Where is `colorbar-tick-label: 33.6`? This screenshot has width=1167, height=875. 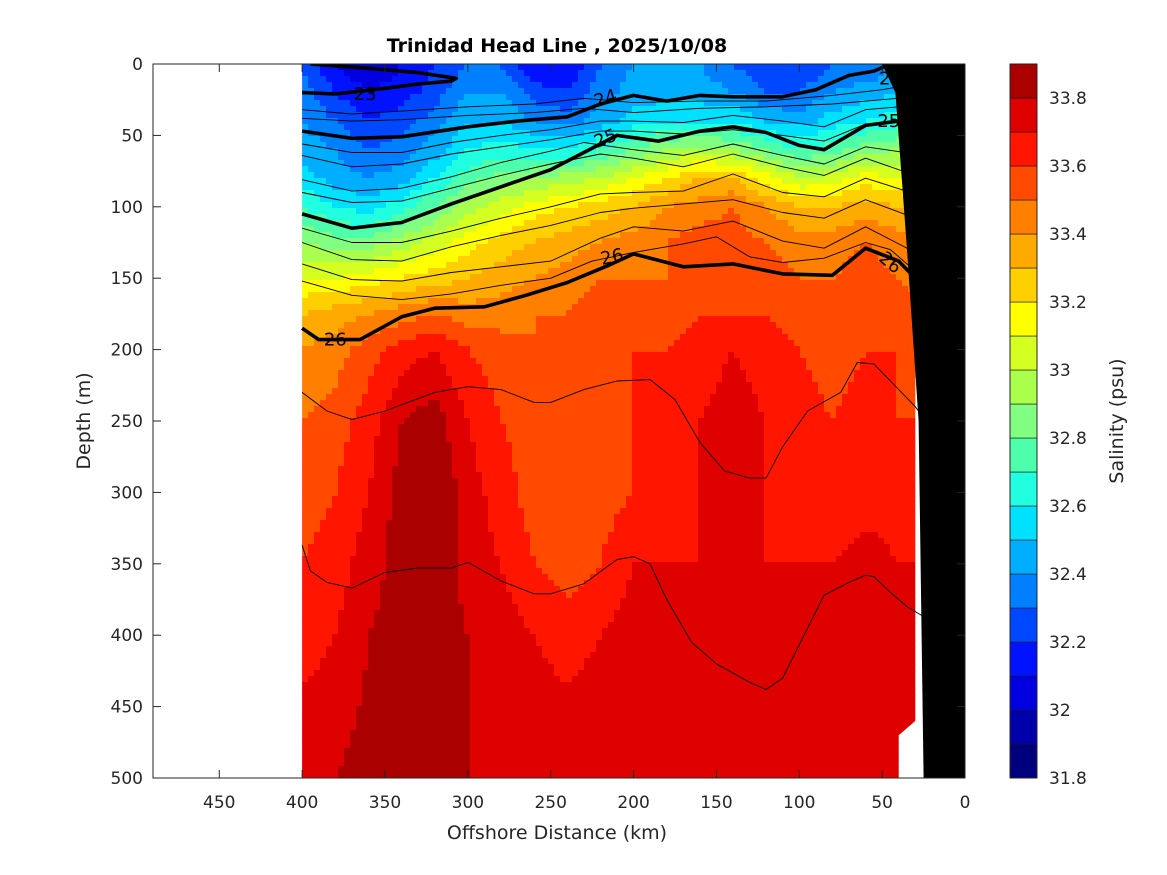 colorbar-tick-label: 33.6 is located at coordinates (1068, 167).